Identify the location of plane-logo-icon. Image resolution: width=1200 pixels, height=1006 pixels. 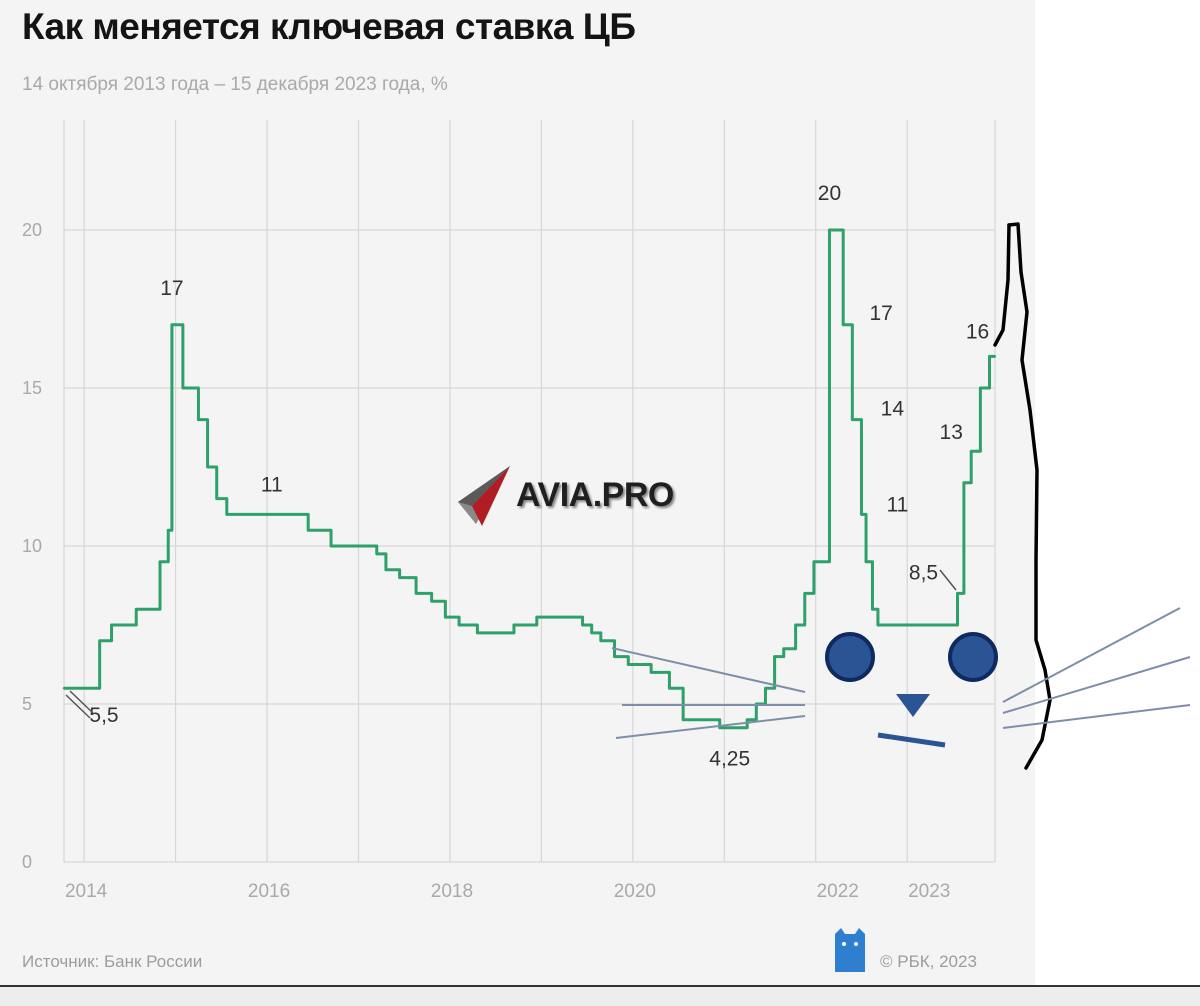
(484, 496).